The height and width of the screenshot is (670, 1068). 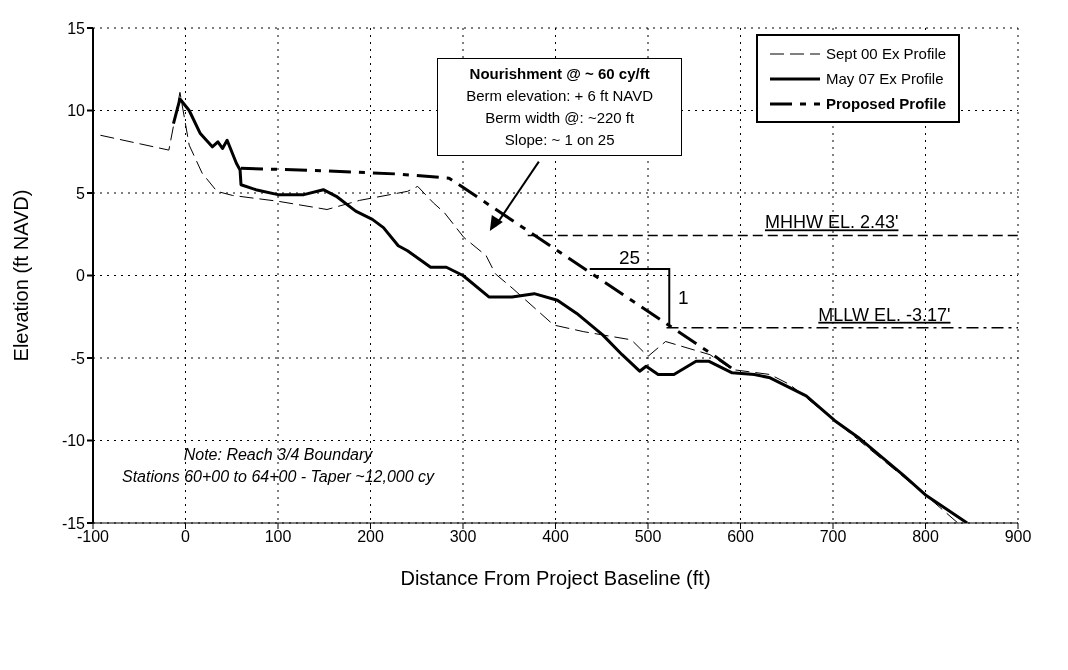 I want to click on x-tick-label: 500, so click(x=648, y=537).